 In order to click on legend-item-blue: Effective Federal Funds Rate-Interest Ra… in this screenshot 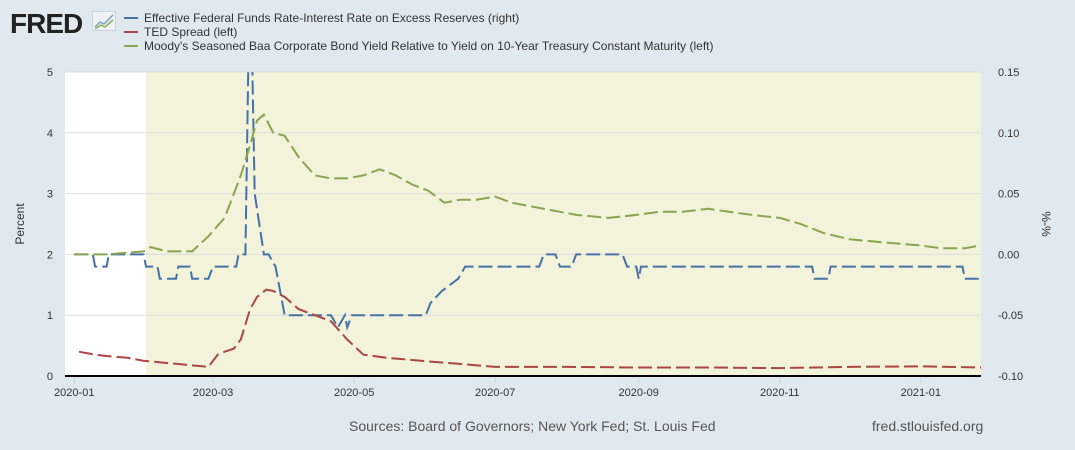, I will do `click(419, 18)`.